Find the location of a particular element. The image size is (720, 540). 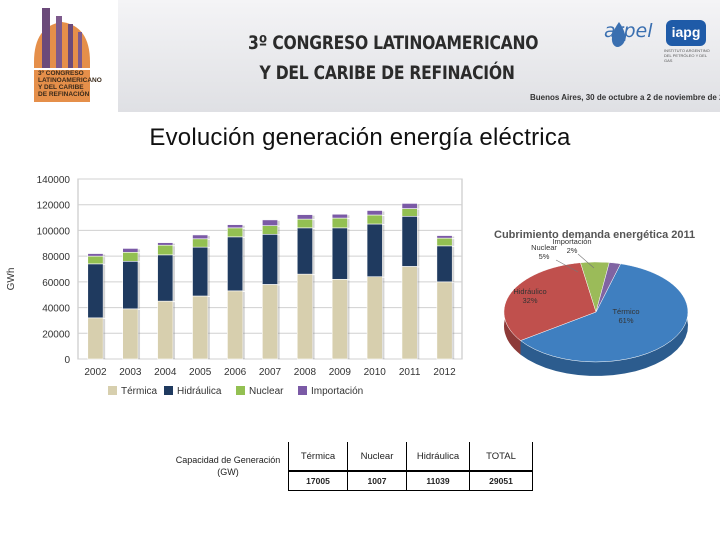

iapg-logo: iapg is located at coordinates (686, 32).